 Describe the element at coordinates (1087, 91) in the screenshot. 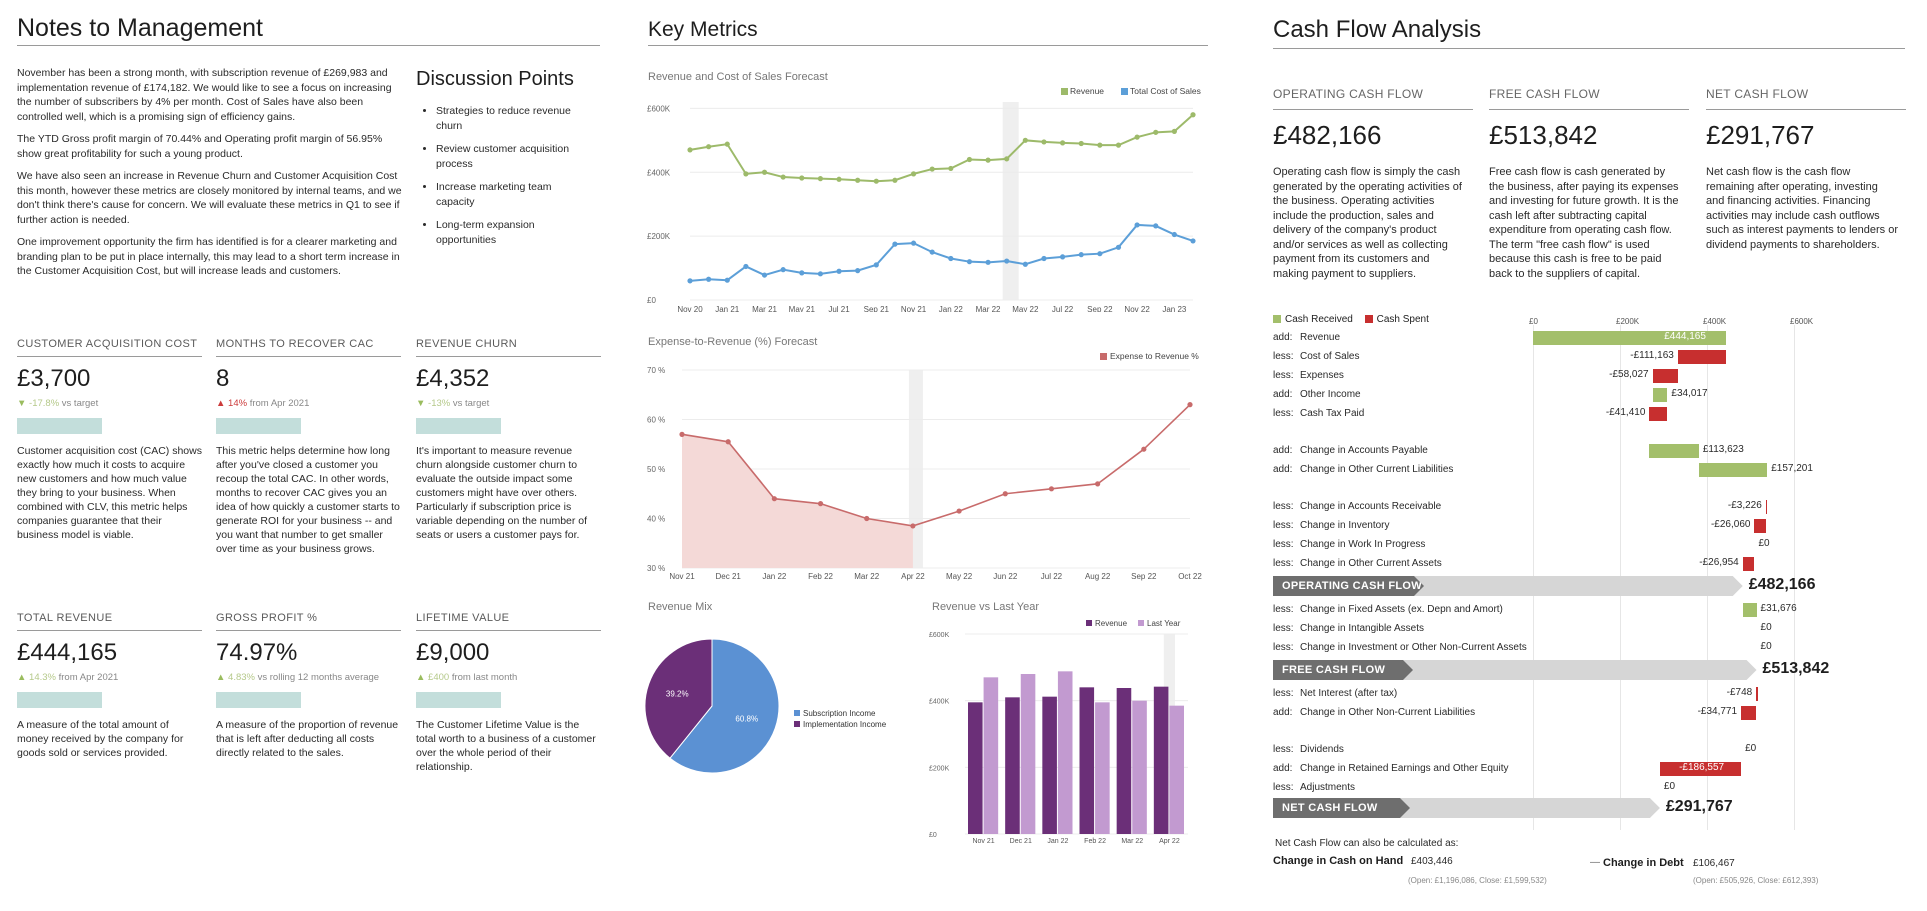

I see `legend-label: Revenue` at that location.